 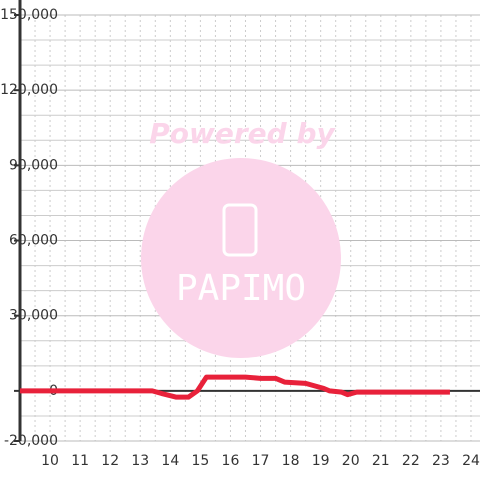 I want to click on x-tick-label: 18, so click(x=291, y=461).